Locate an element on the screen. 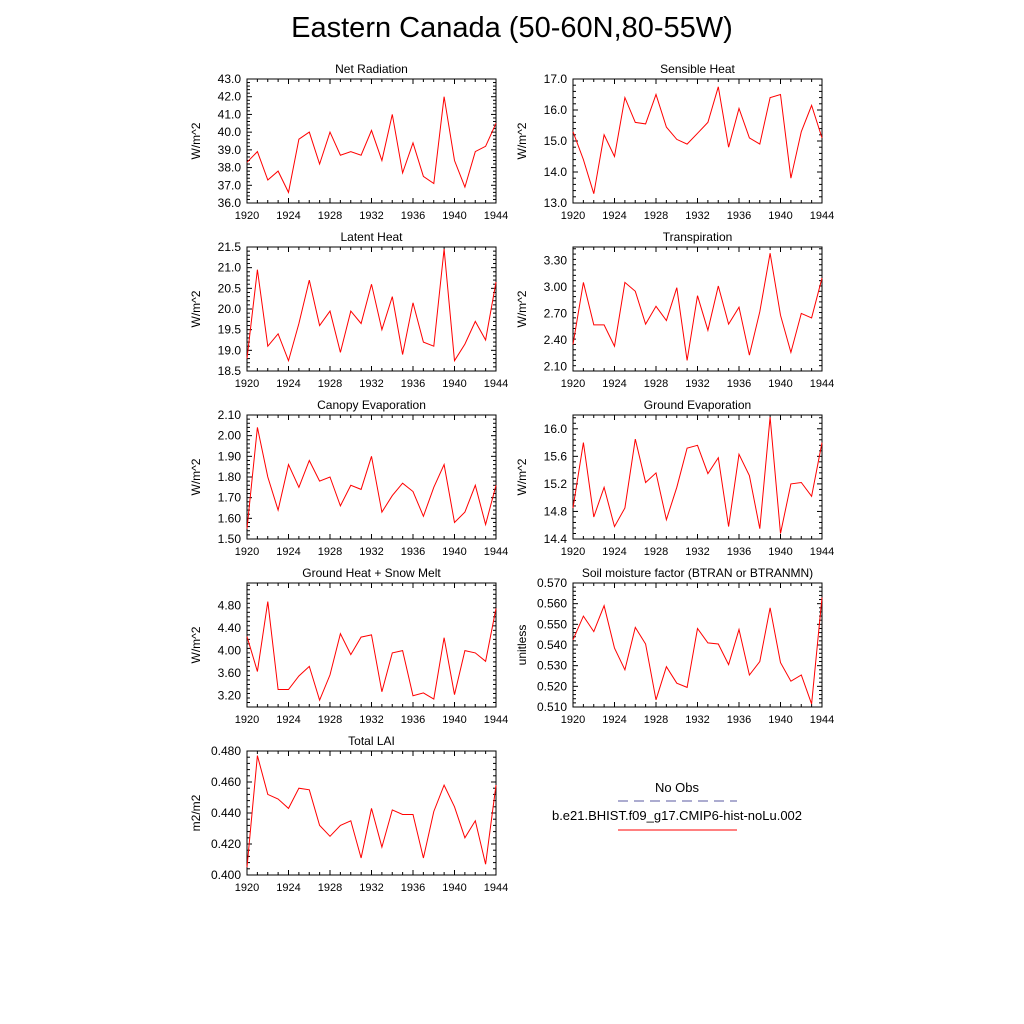  y-tick-label: 37.0 is located at coordinates (230, 185).